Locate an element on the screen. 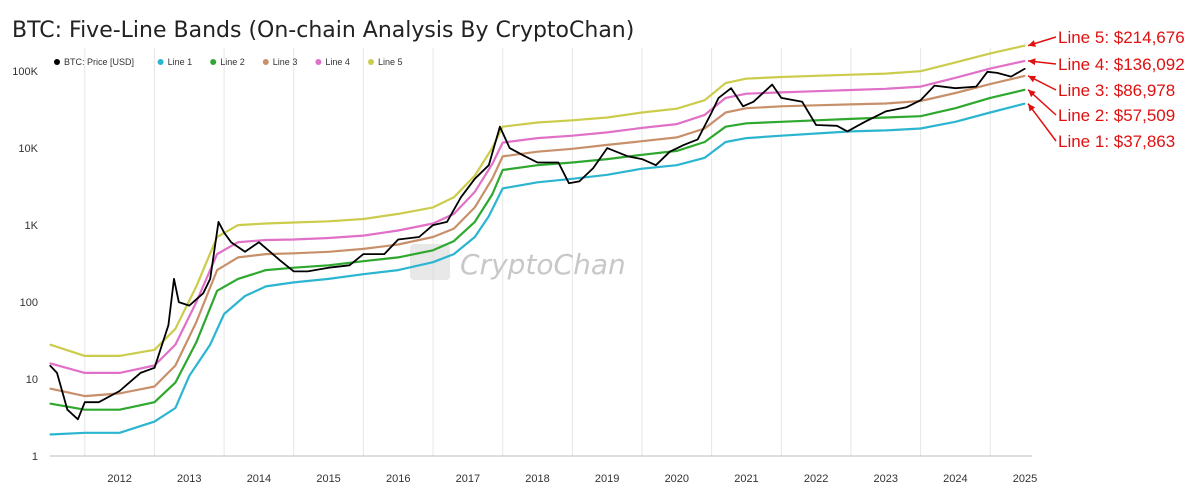 The image size is (1200, 500). x-tick-label: 2022 is located at coordinates (816, 479).